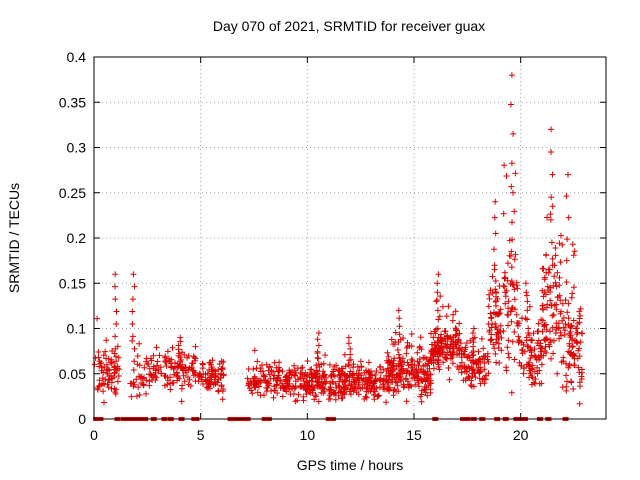 The image size is (640, 480). I want to click on y-tick-label: 0, so click(82, 419).